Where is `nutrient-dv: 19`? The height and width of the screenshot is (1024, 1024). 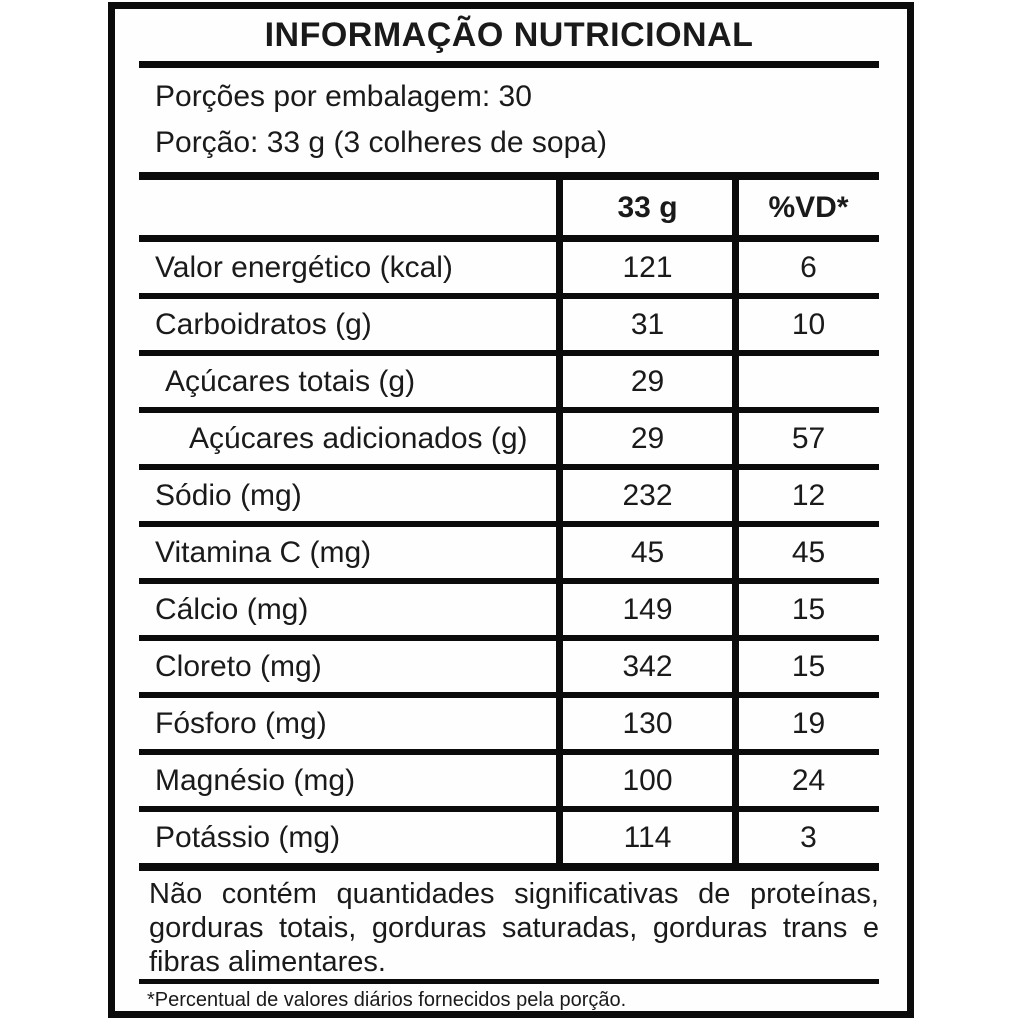 nutrient-dv: 19 is located at coordinates (805, 723).